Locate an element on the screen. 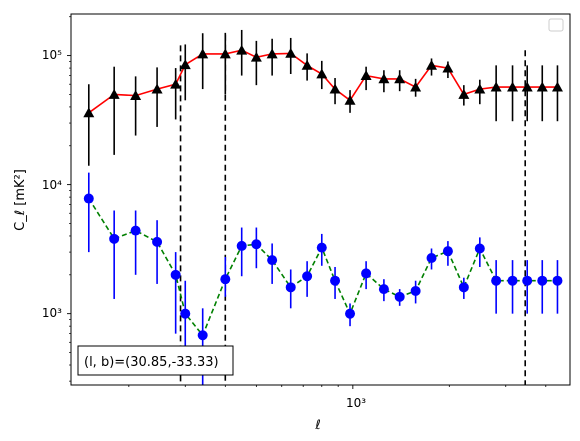 This screenshot has height=441, width=580. y-tick-label: 10⁴ is located at coordinates (52, 185).